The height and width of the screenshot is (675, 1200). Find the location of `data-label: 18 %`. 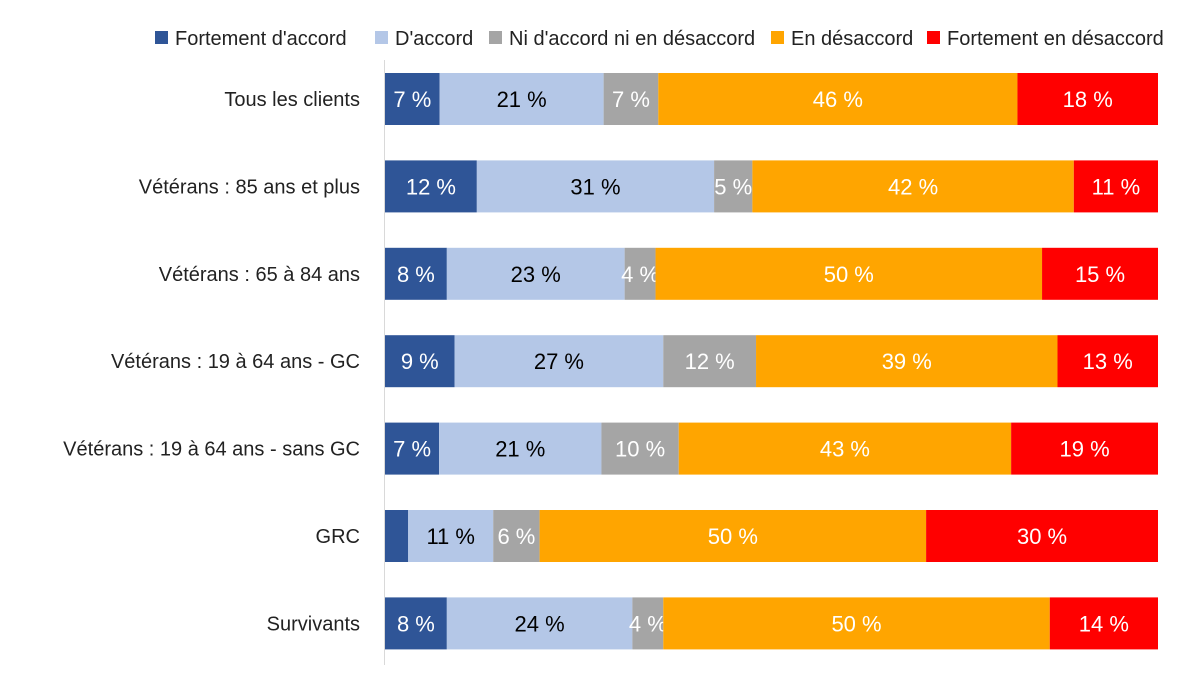

data-label: 18 % is located at coordinates (1088, 99).